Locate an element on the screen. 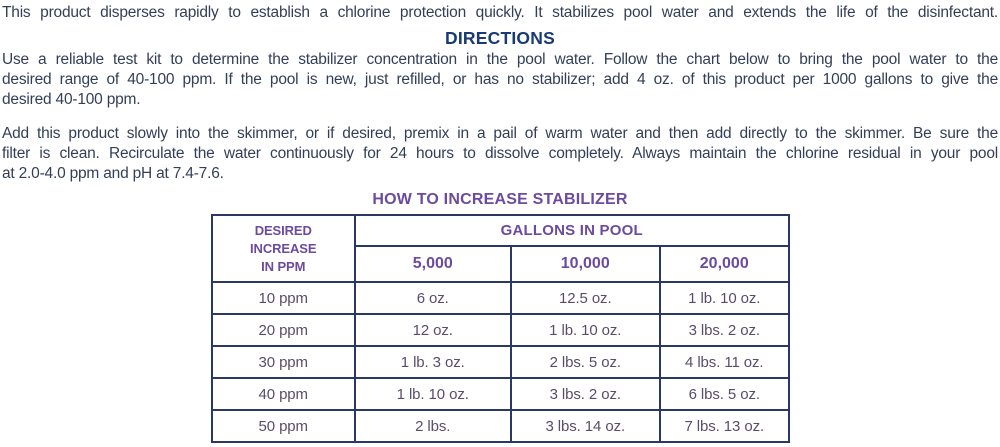 The width and height of the screenshot is (1000, 447). ppm-cell: 40 ppm is located at coordinates (283, 394).